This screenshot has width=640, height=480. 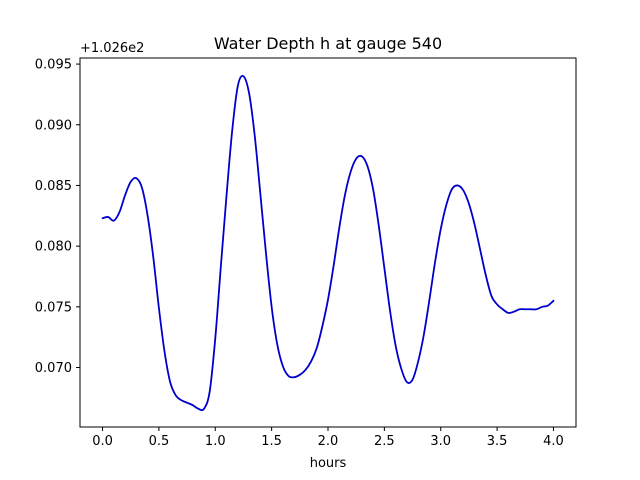 What do you see at coordinates (553, 441) in the screenshot?
I see `x-tick-label: 4.0` at bounding box center [553, 441].